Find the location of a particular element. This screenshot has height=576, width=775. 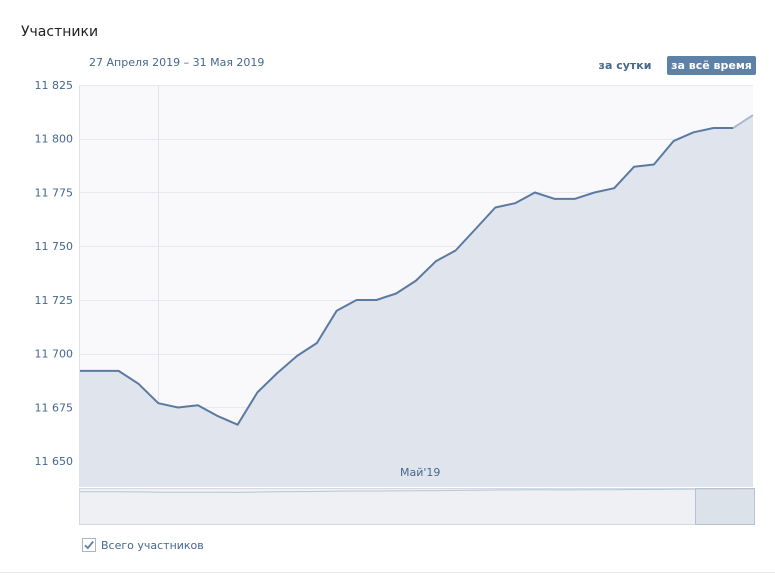

checkmark-icon is located at coordinates (89, 545).